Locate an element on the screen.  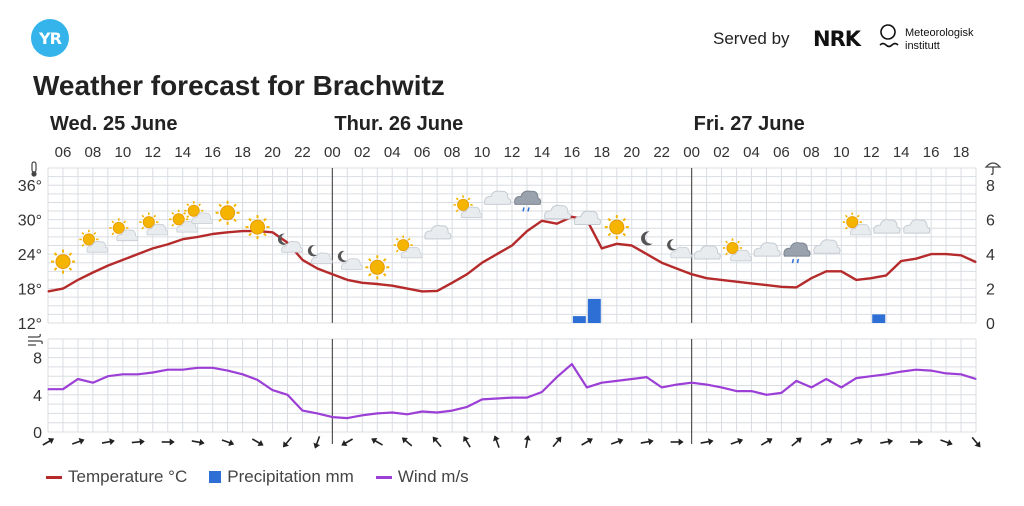
nrk-logo: NRK is located at coordinates (837, 39).